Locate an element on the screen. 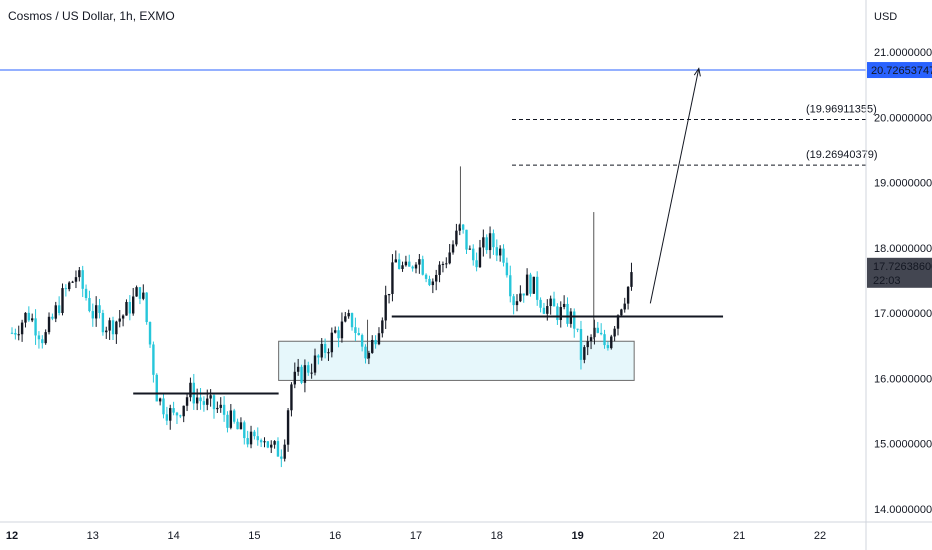 The width and height of the screenshot is (932, 550). y-tick-label: 21.00000000 is located at coordinates (903, 53).